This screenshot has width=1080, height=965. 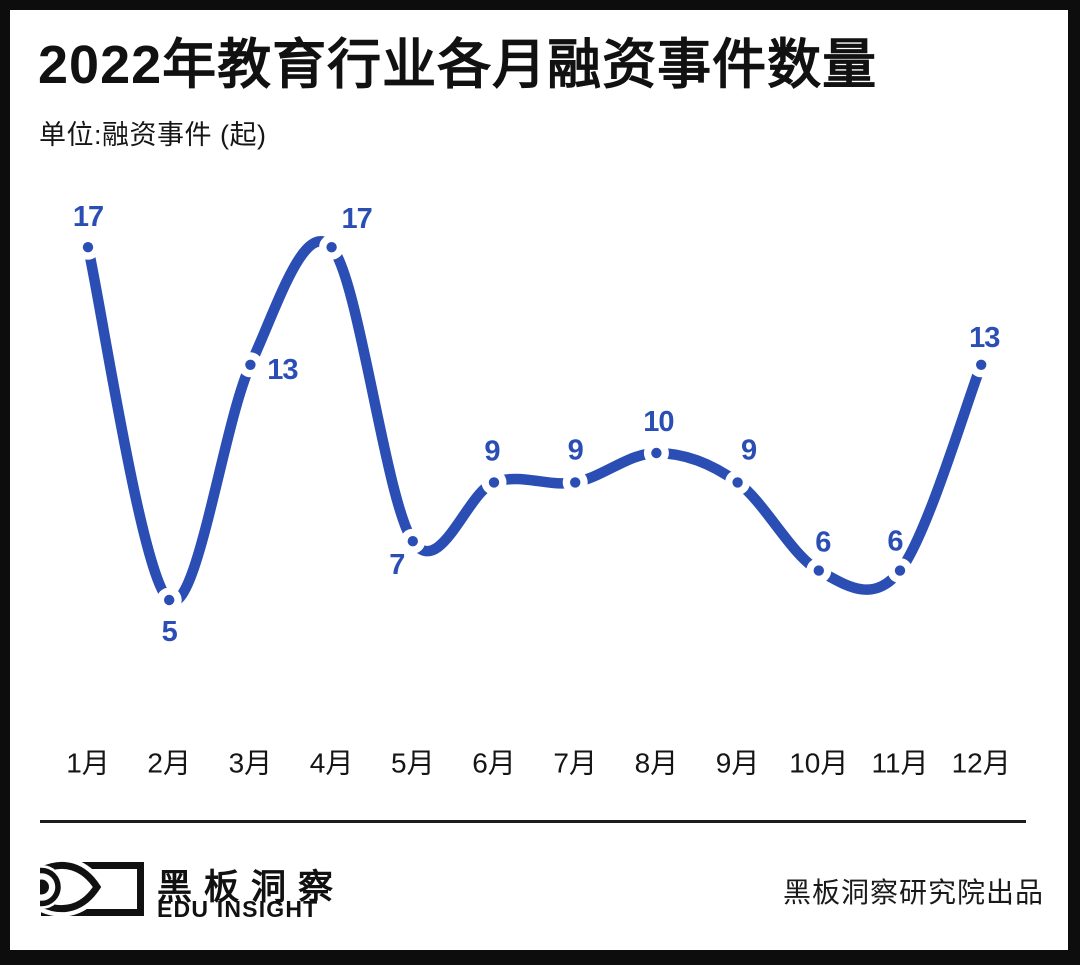 I want to click on x-axis-label: 8月, so click(x=657, y=763).